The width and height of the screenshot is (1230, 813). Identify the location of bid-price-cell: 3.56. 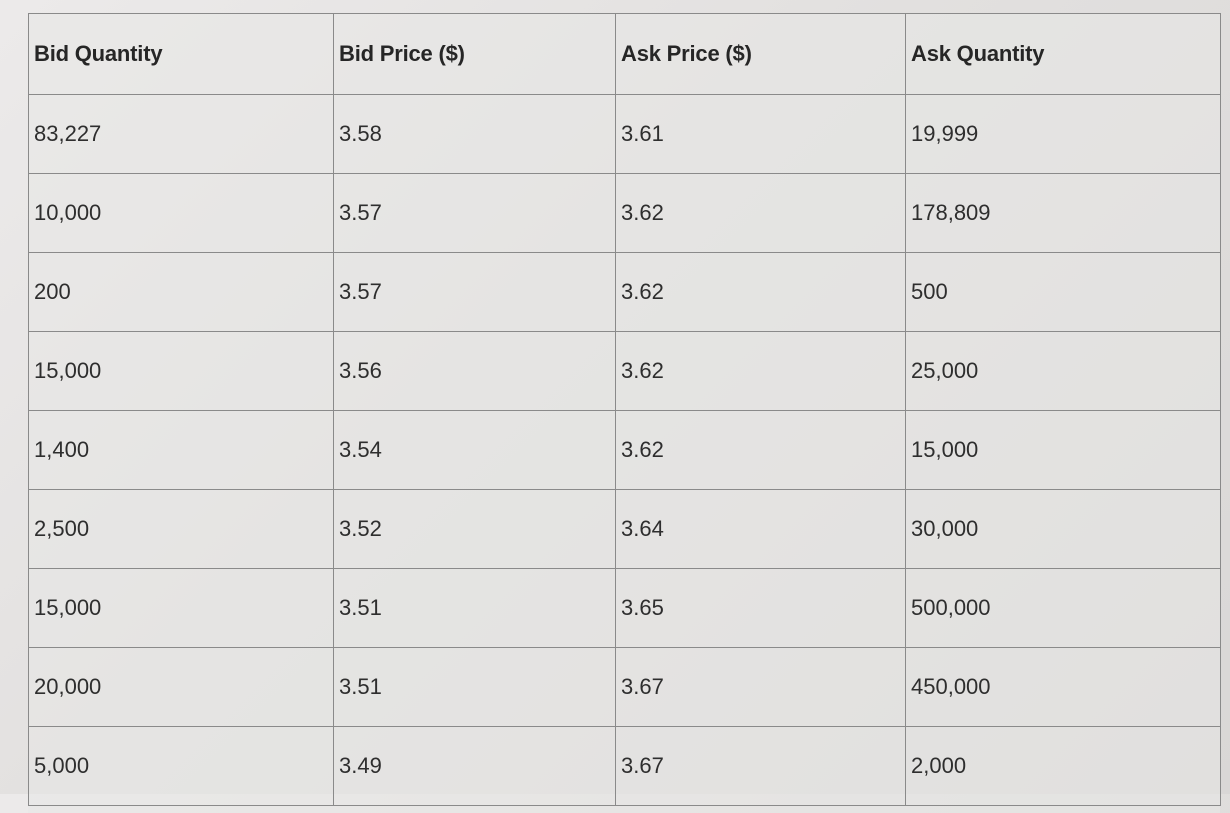
(474, 371).